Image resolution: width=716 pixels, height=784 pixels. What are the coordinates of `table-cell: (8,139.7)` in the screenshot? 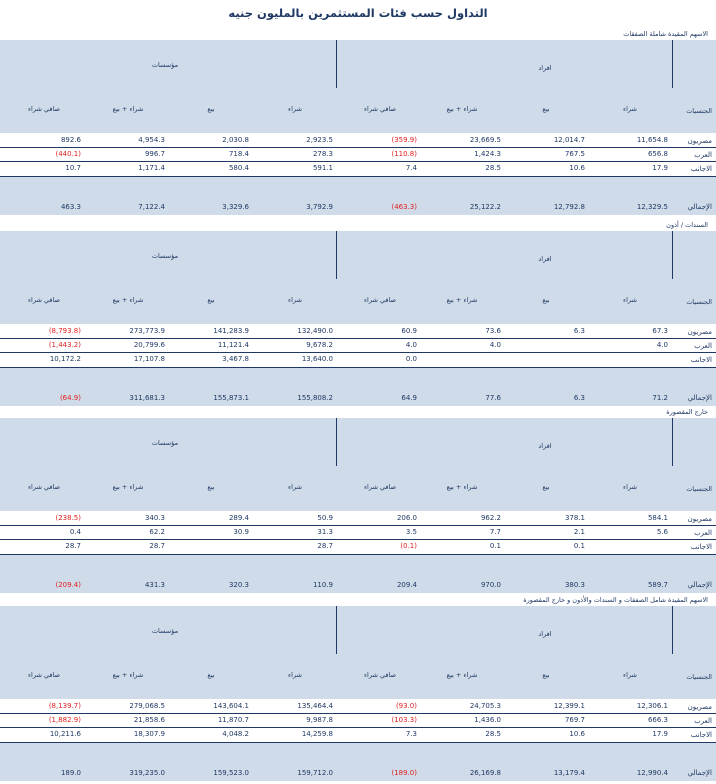 It's located at (64, 706).